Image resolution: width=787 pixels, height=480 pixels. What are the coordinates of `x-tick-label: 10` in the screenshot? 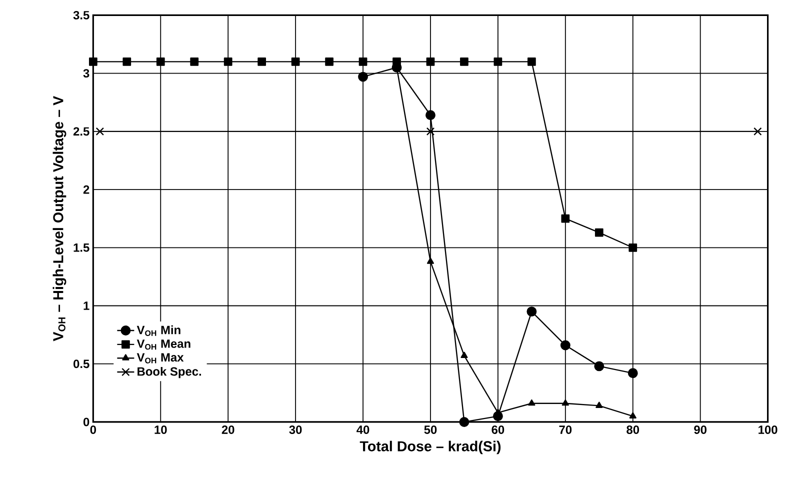 It's located at (160, 429).